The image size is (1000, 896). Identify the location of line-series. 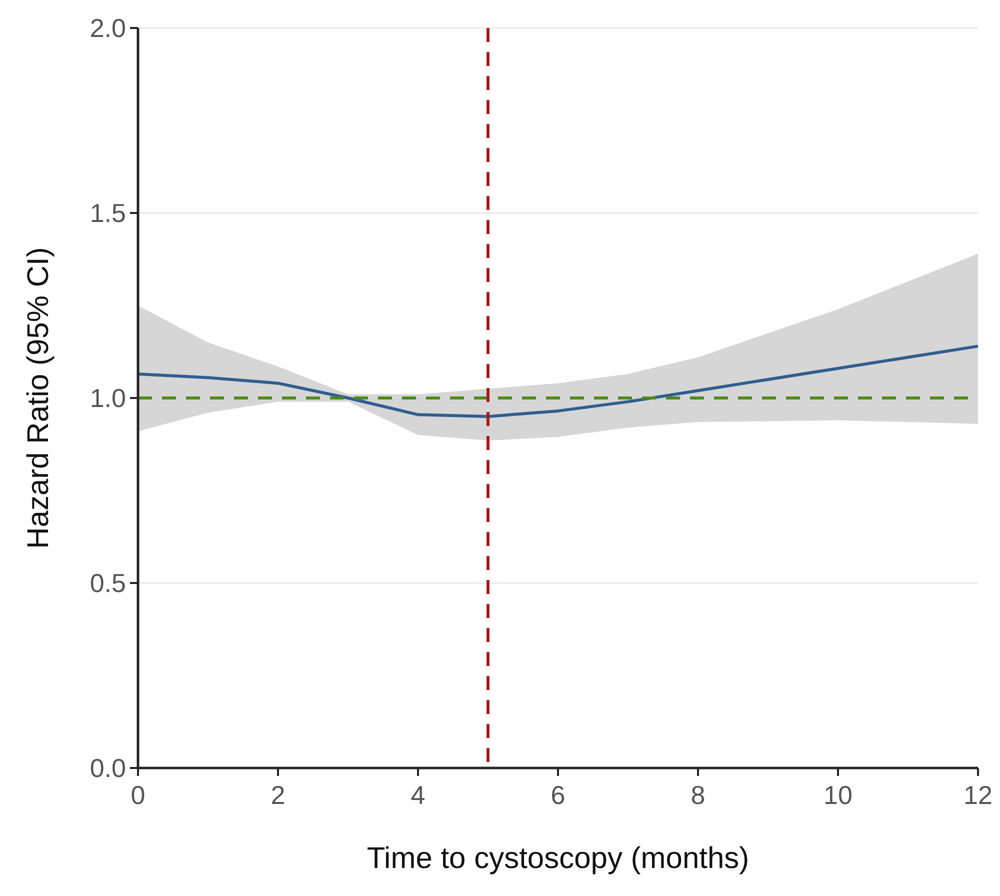
(558, 381).